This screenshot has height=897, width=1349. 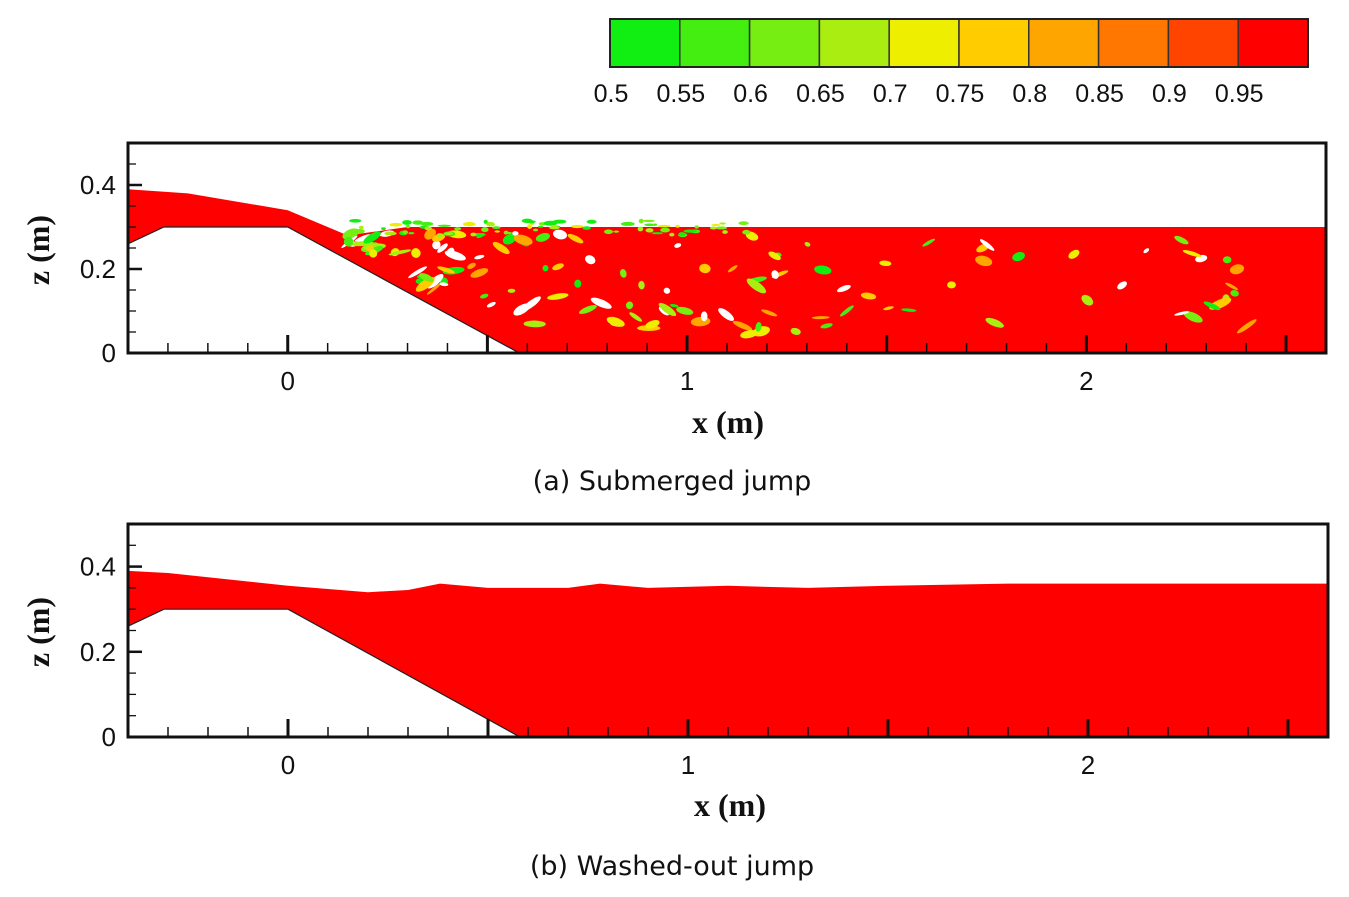 What do you see at coordinates (728, 422) in the screenshot?
I see `panel-a-xlabel: x (m)` at bounding box center [728, 422].